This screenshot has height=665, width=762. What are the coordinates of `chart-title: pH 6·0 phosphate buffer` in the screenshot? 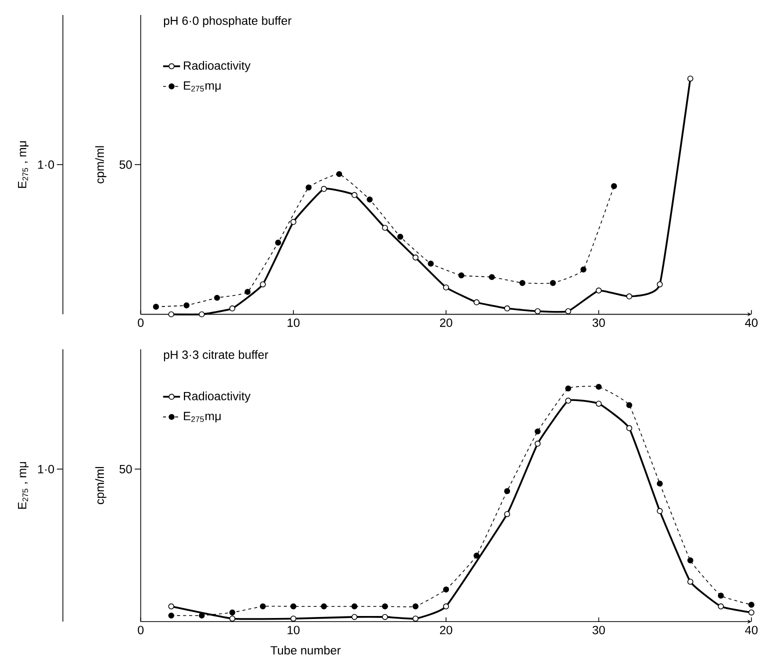 It's located at (228, 22).